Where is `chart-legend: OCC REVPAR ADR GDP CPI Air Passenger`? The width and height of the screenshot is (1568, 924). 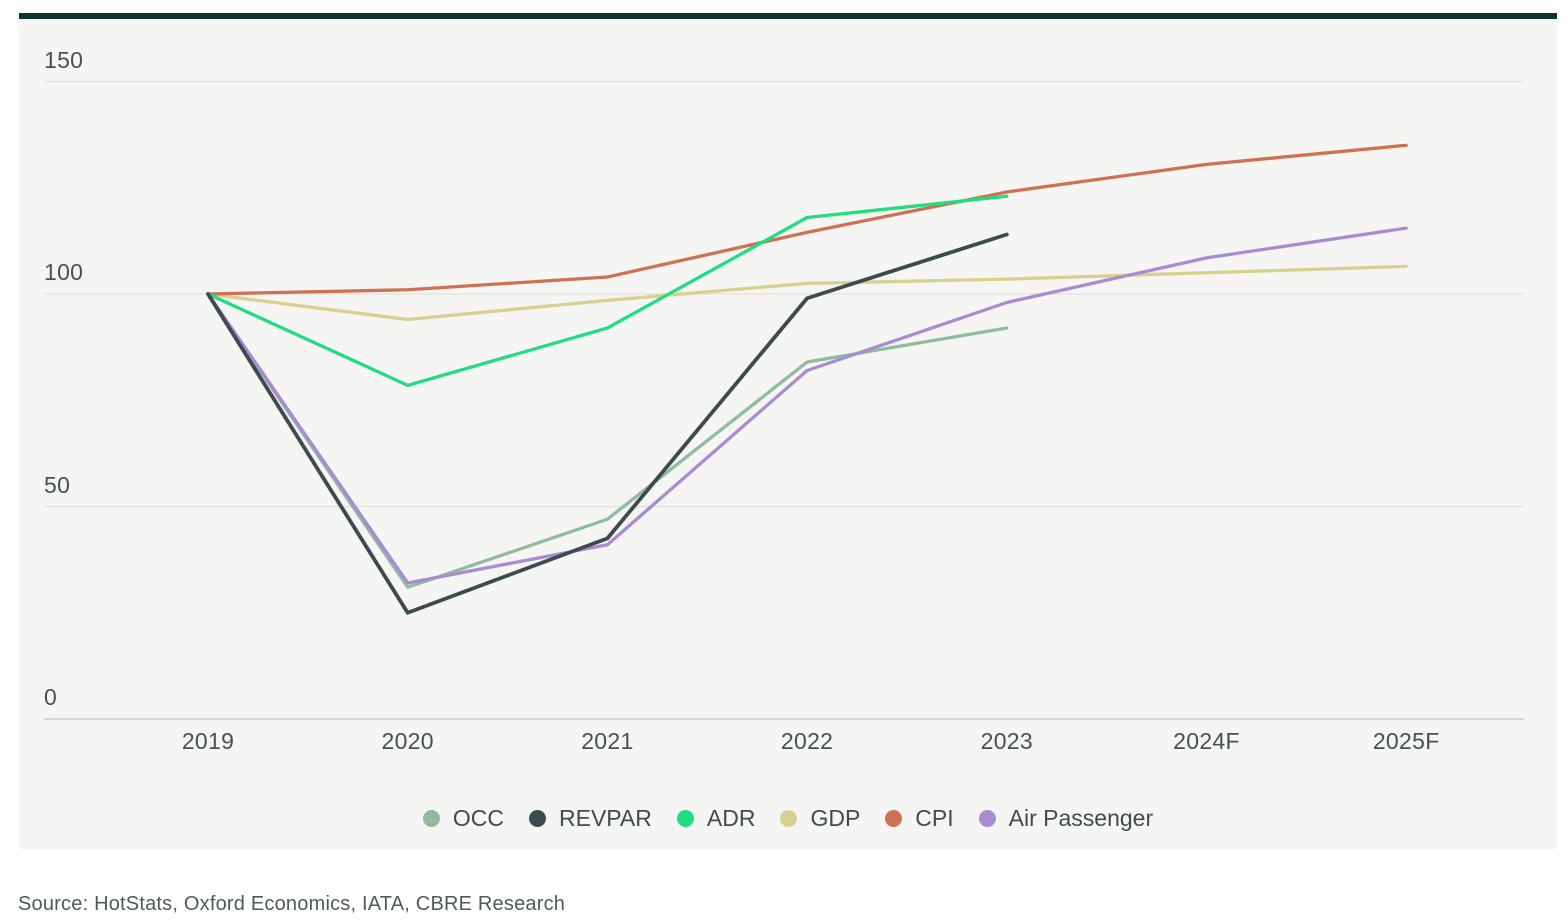
chart-legend: OCC REVPAR ADR GDP CPI Air Passenger is located at coordinates (788, 818).